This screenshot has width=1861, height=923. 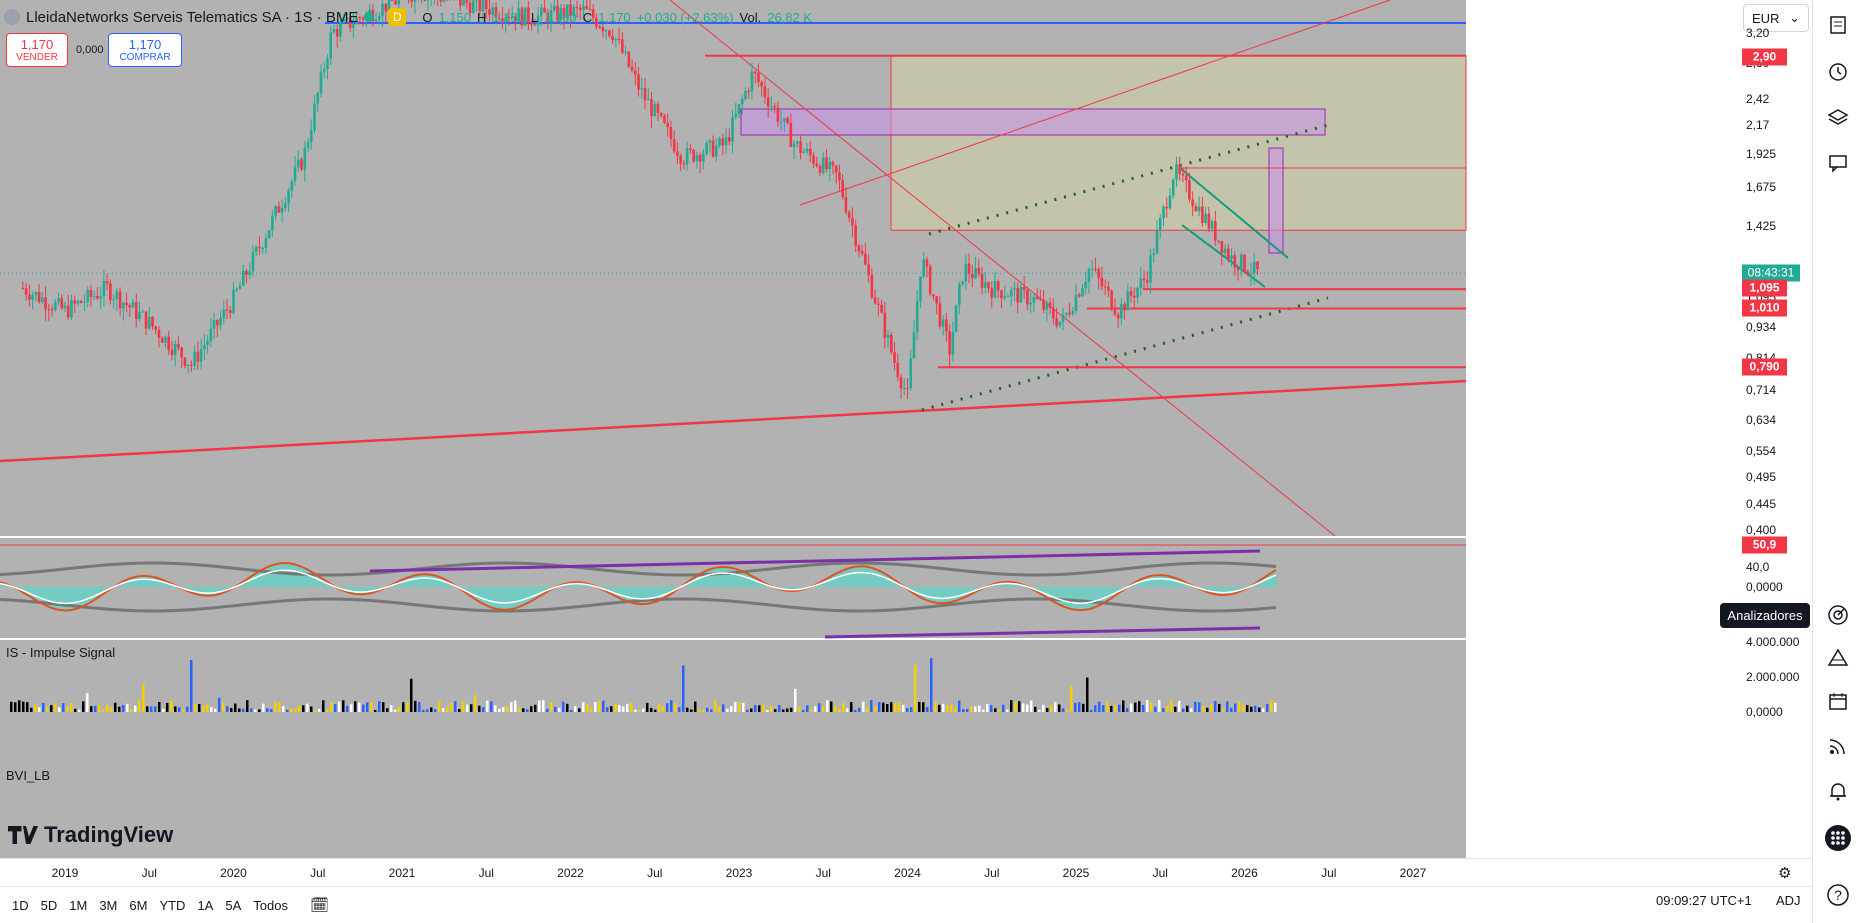 What do you see at coordinates (1178, 143) in the screenshot?
I see `target-zone` at bounding box center [1178, 143].